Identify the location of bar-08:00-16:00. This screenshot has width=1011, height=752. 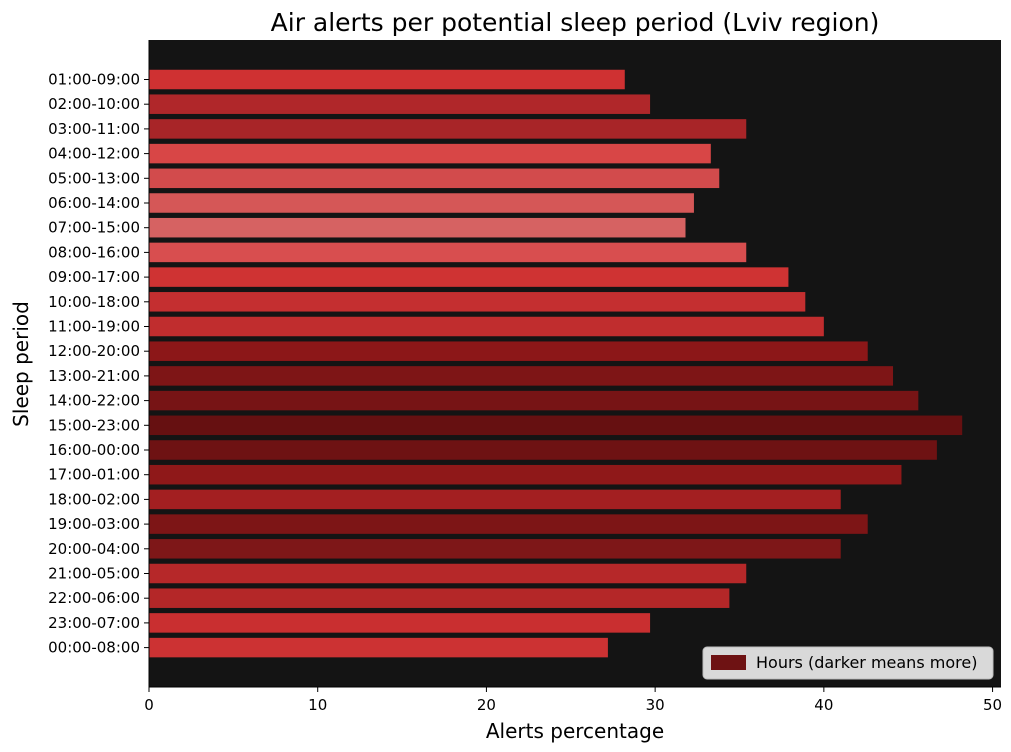
(448, 252).